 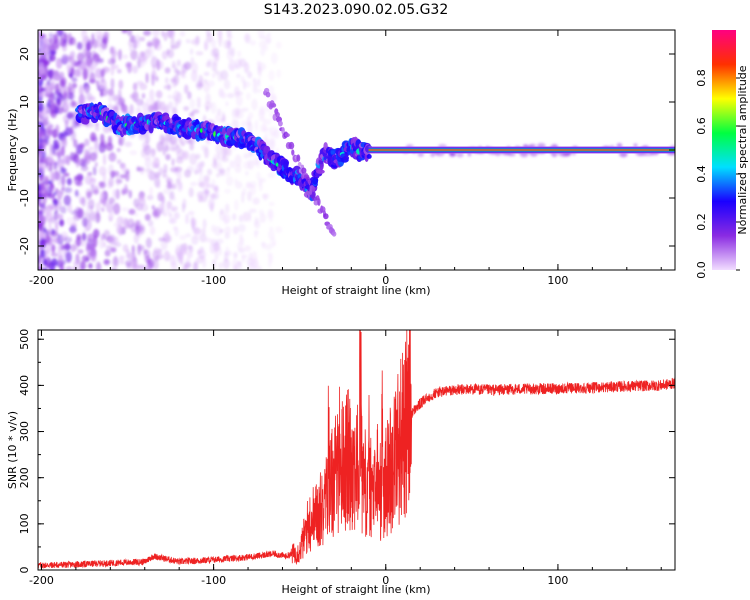 I want to click on y-tick-label: 20, so click(x=24, y=54).